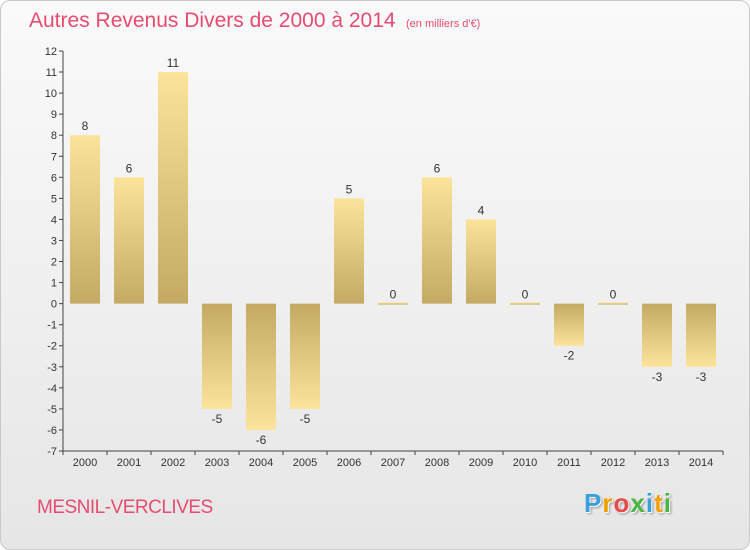 The image size is (750, 550). Describe the element at coordinates (217, 356) in the screenshot. I see `bar-2003` at that location.